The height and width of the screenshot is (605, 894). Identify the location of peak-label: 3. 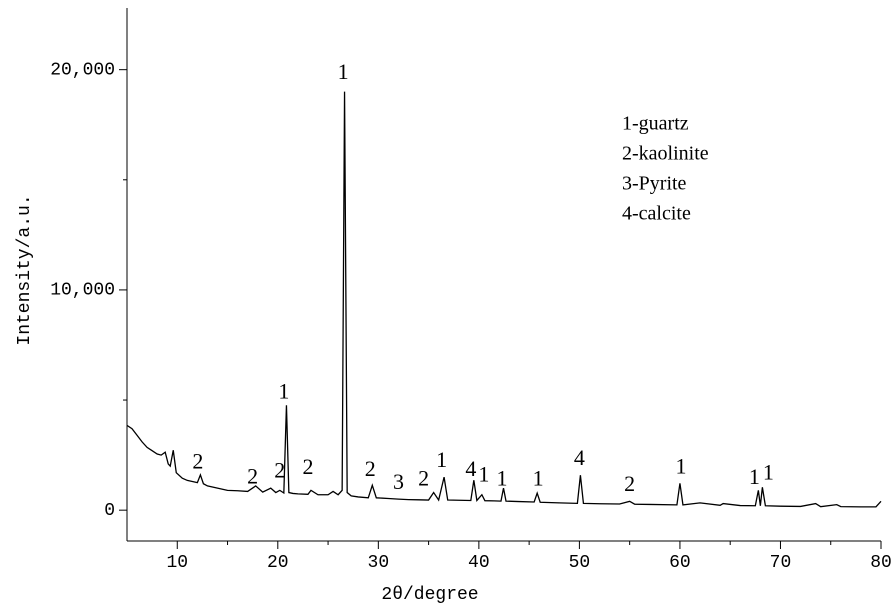
(398, 481).